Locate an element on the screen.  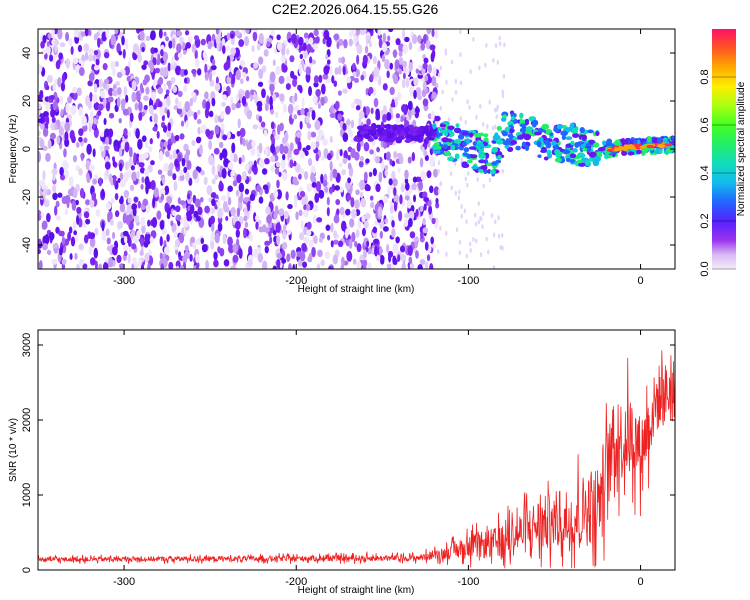
y-tick-label: 0 is located at coordinates (27, 570).